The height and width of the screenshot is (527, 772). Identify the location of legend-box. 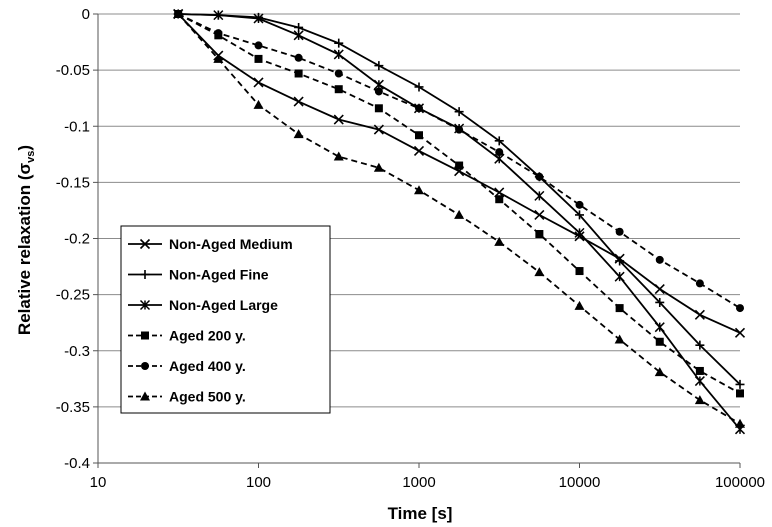
(225, 319).